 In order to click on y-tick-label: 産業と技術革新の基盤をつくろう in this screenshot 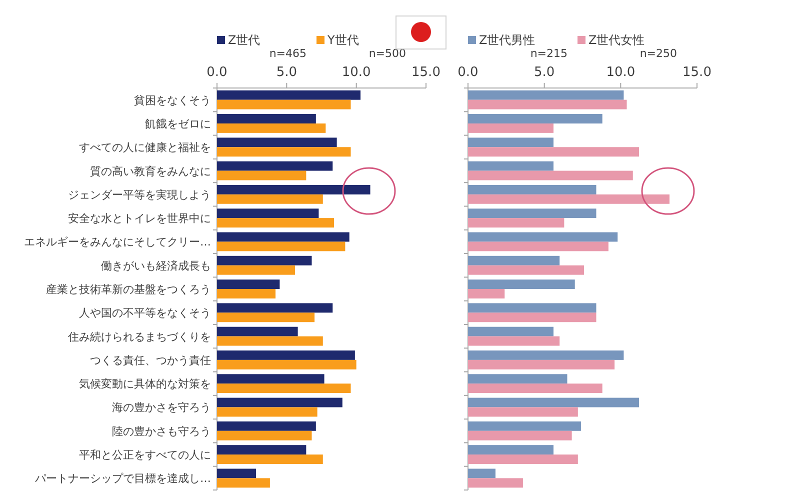, I will do `click(128, 289)`.